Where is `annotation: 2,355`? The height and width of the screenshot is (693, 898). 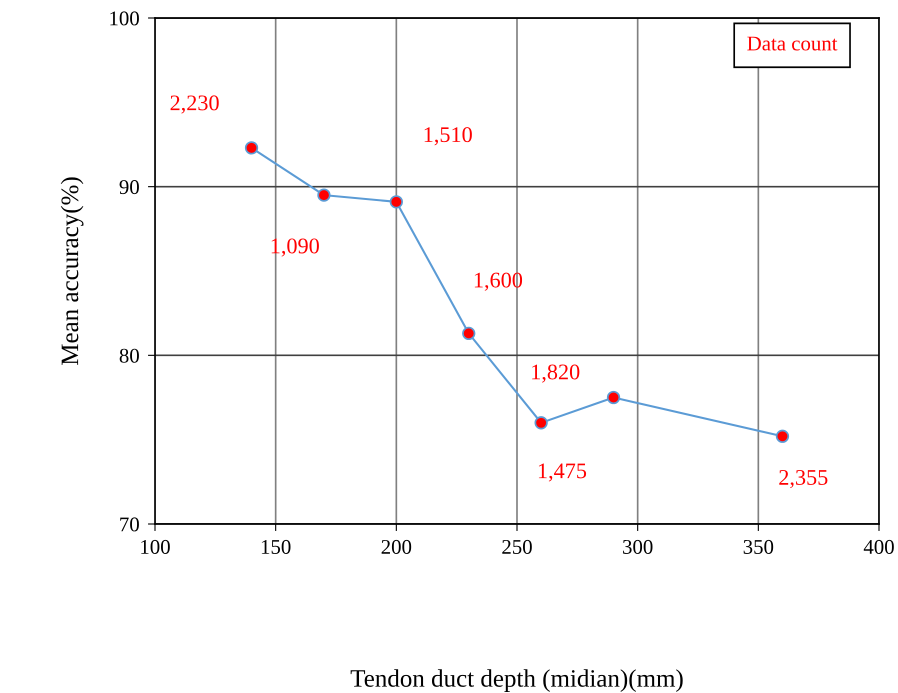 annotation: 2,355 is located at coordinates (803, 479).